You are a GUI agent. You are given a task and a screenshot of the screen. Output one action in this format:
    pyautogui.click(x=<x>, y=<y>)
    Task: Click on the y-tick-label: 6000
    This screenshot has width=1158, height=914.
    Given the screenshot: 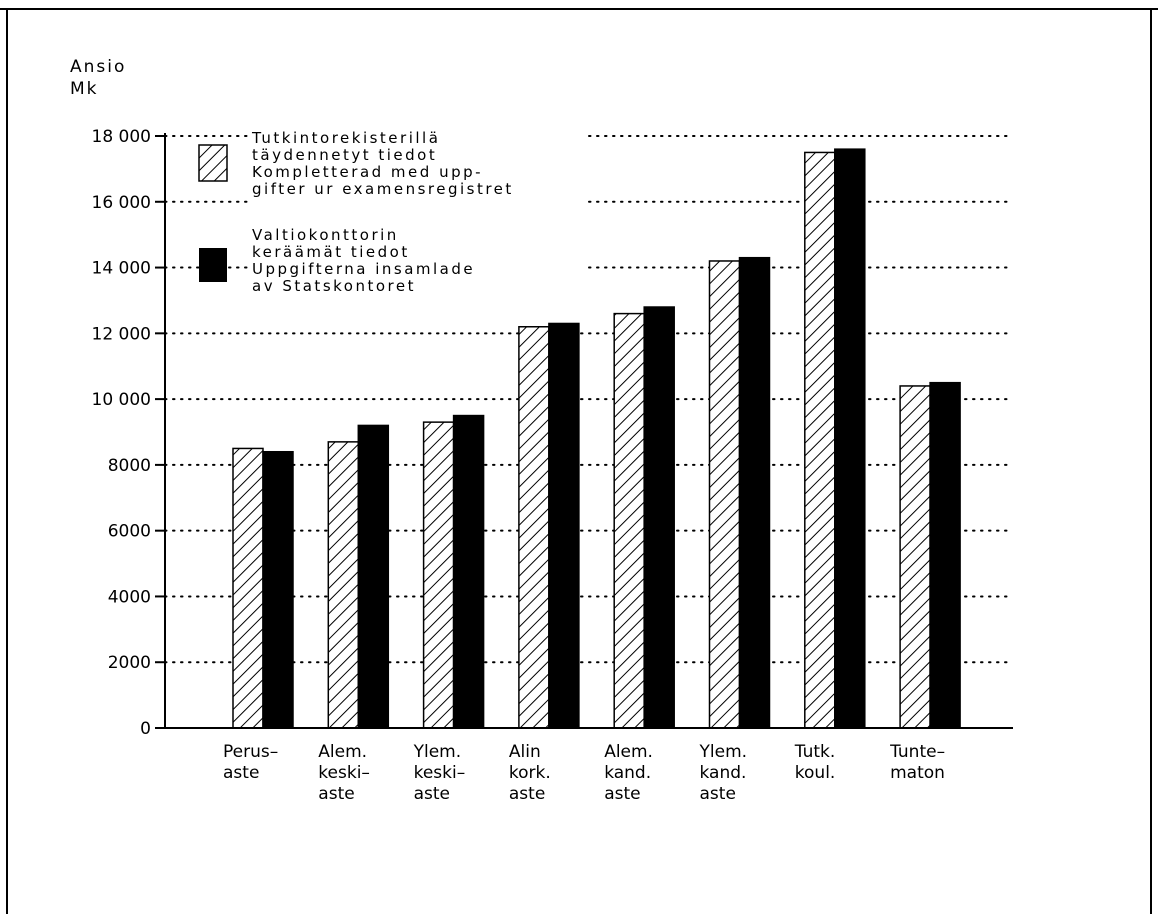 What is the action you would take?
    pyautogui.click(x=129, y=532)
    